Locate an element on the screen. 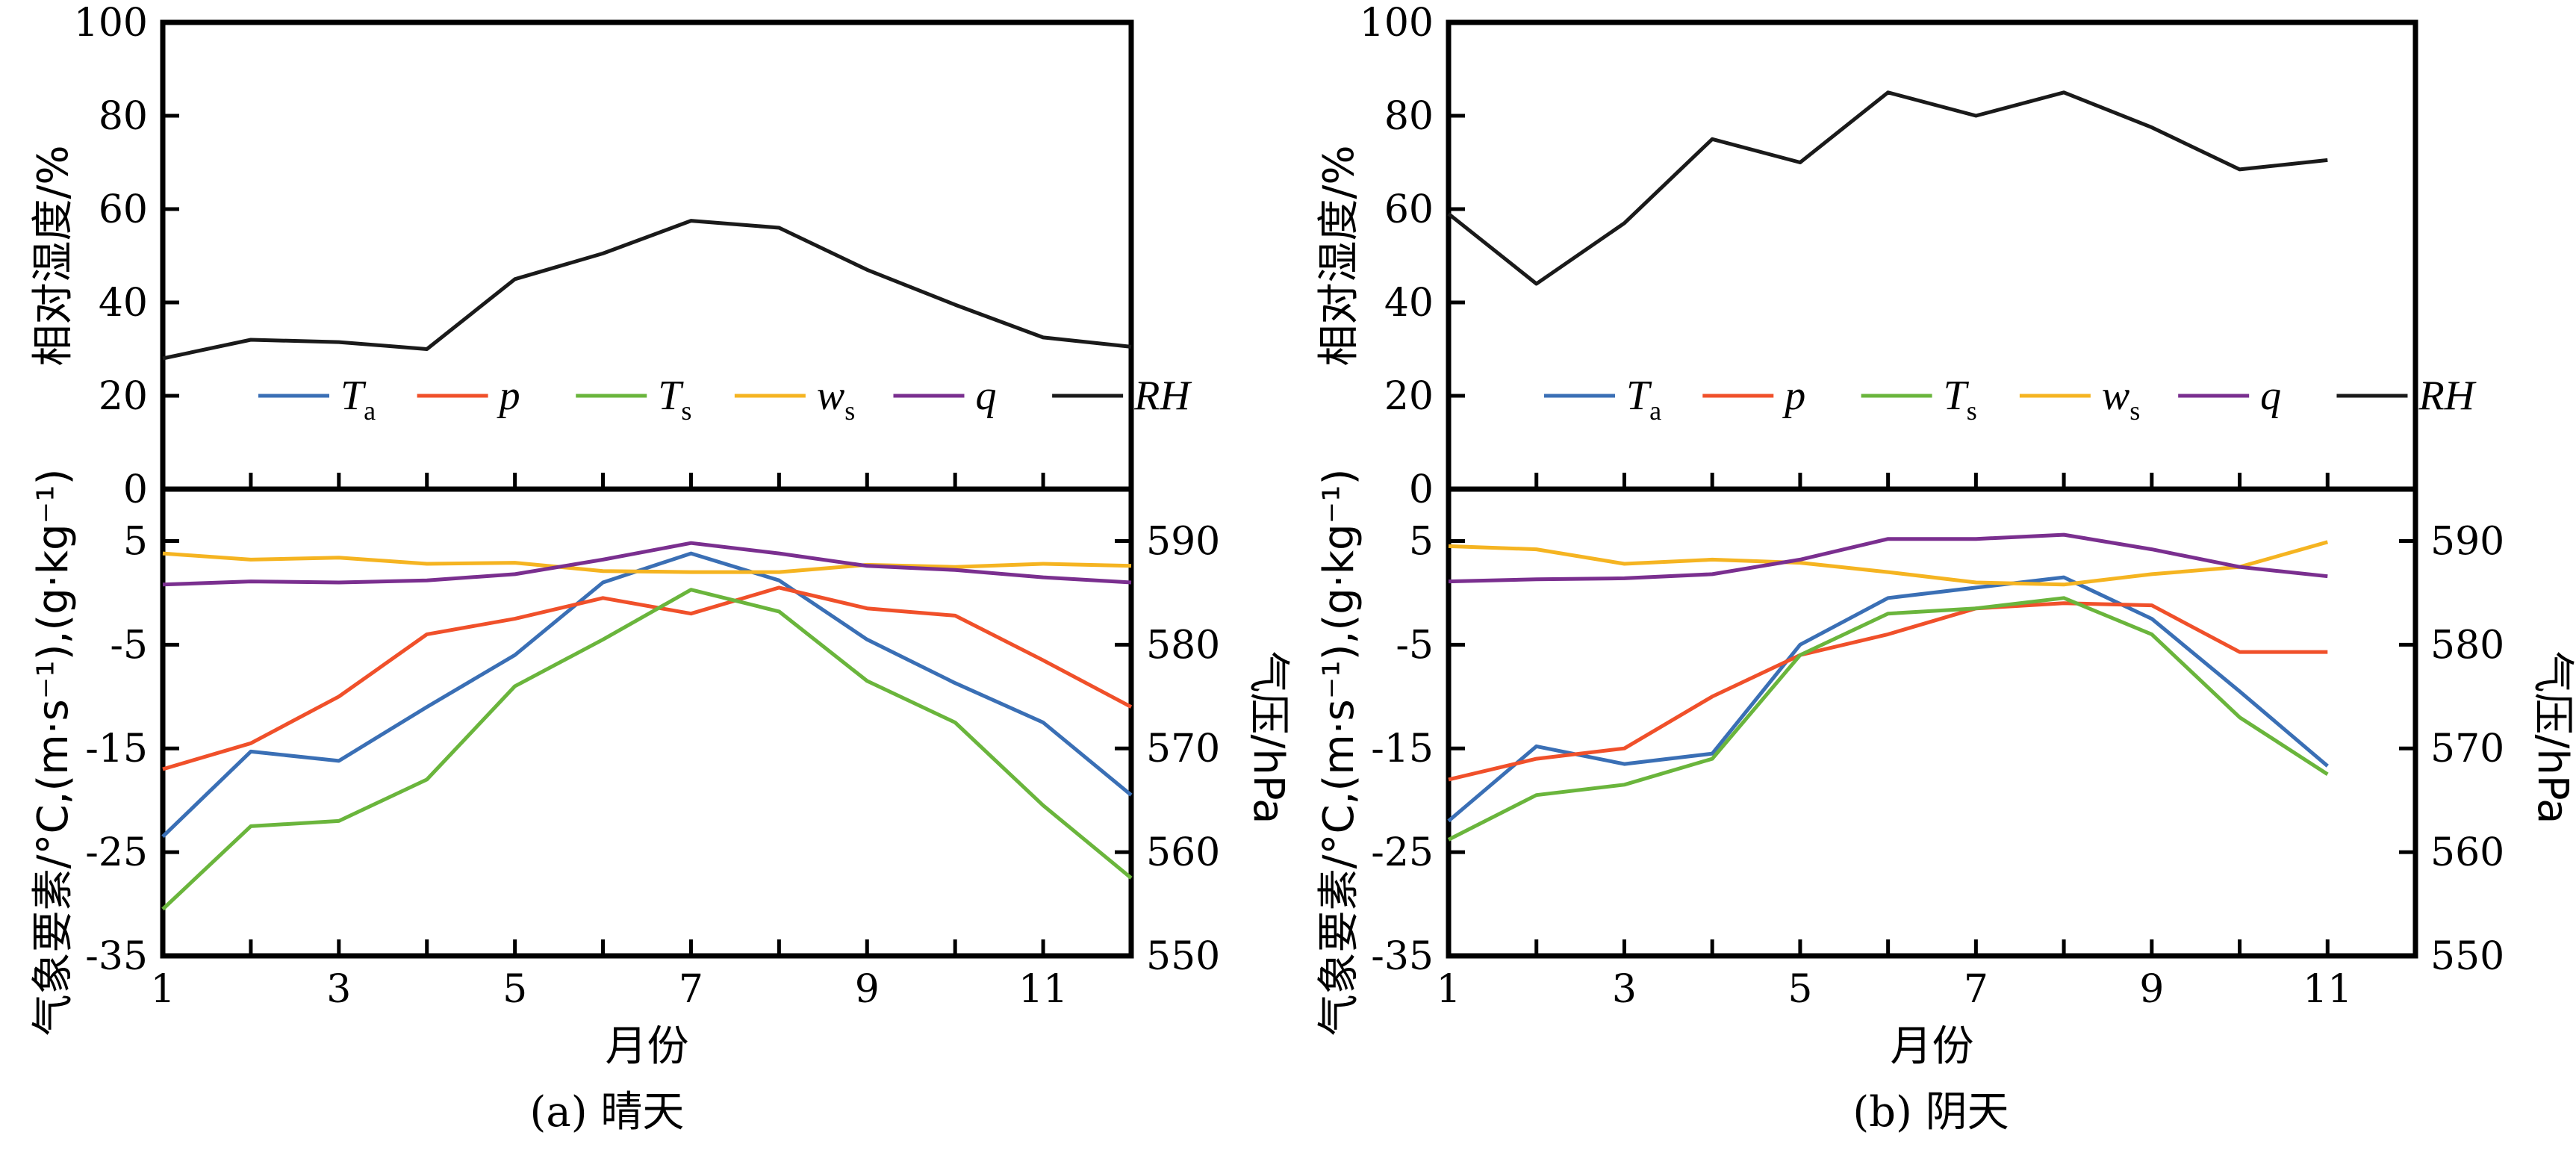 The width and height of the screenshot is (2576, 1153). series-line-ts-bottom is located at coordinates (647, 749).